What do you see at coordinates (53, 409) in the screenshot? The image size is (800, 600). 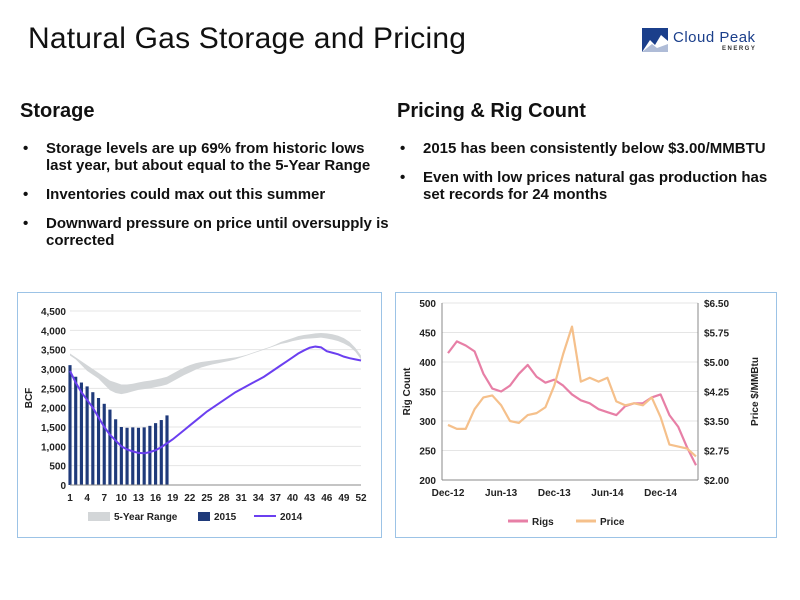 I see `y-tick-label: 2,000` at bounding box center [53, 409].